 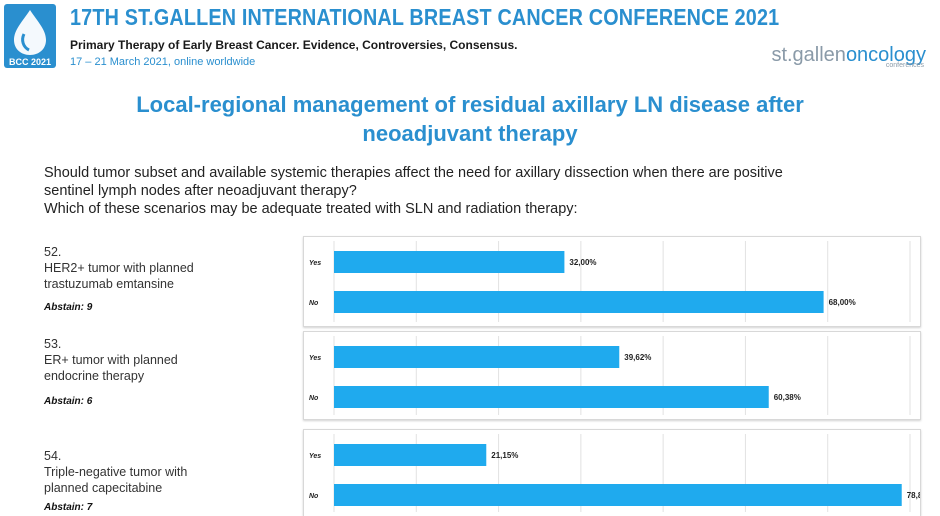 I want to click on bar-chart-54: Yes 21,15% No 78,85%, so click(x=614, y=473).